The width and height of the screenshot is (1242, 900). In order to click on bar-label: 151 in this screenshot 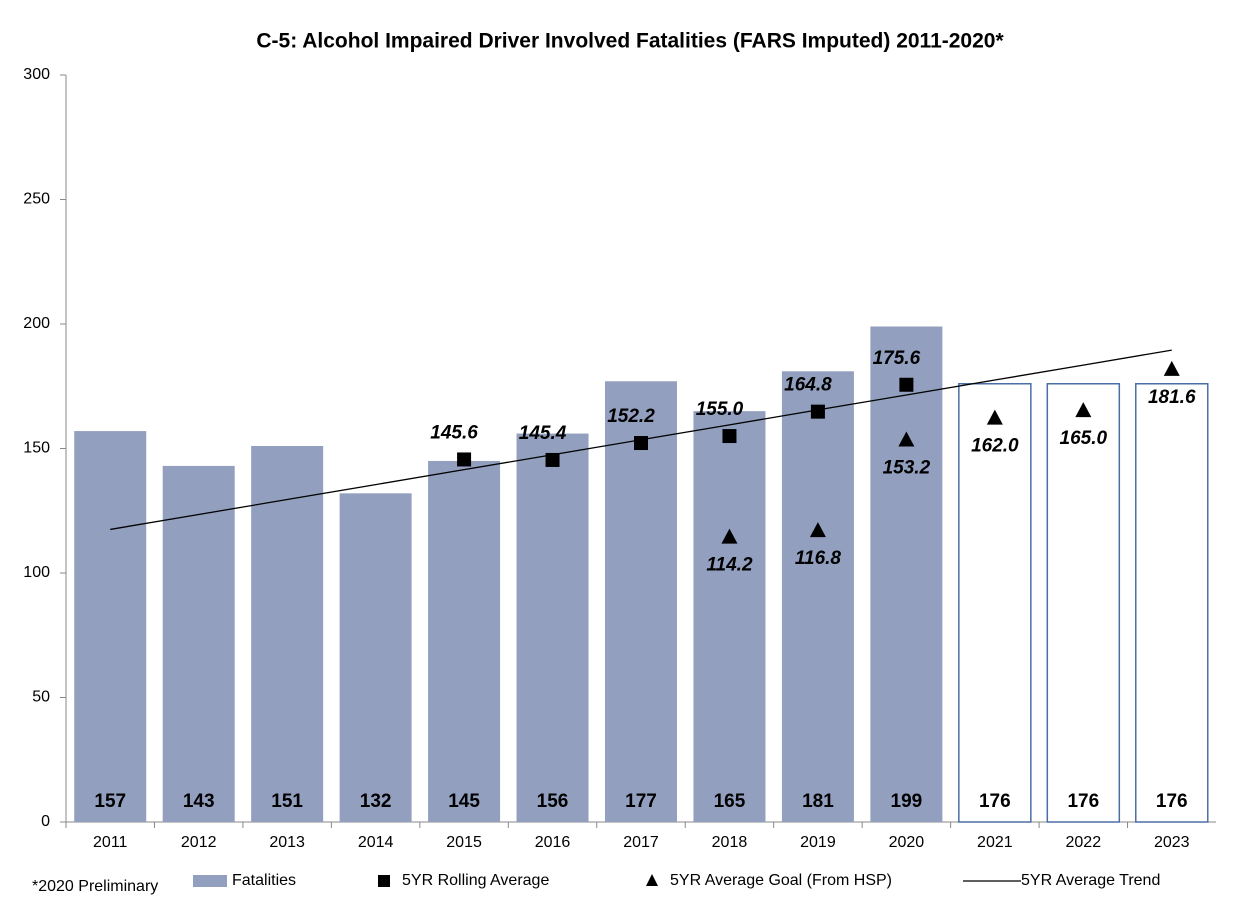, I will do `click(287, 801)`.